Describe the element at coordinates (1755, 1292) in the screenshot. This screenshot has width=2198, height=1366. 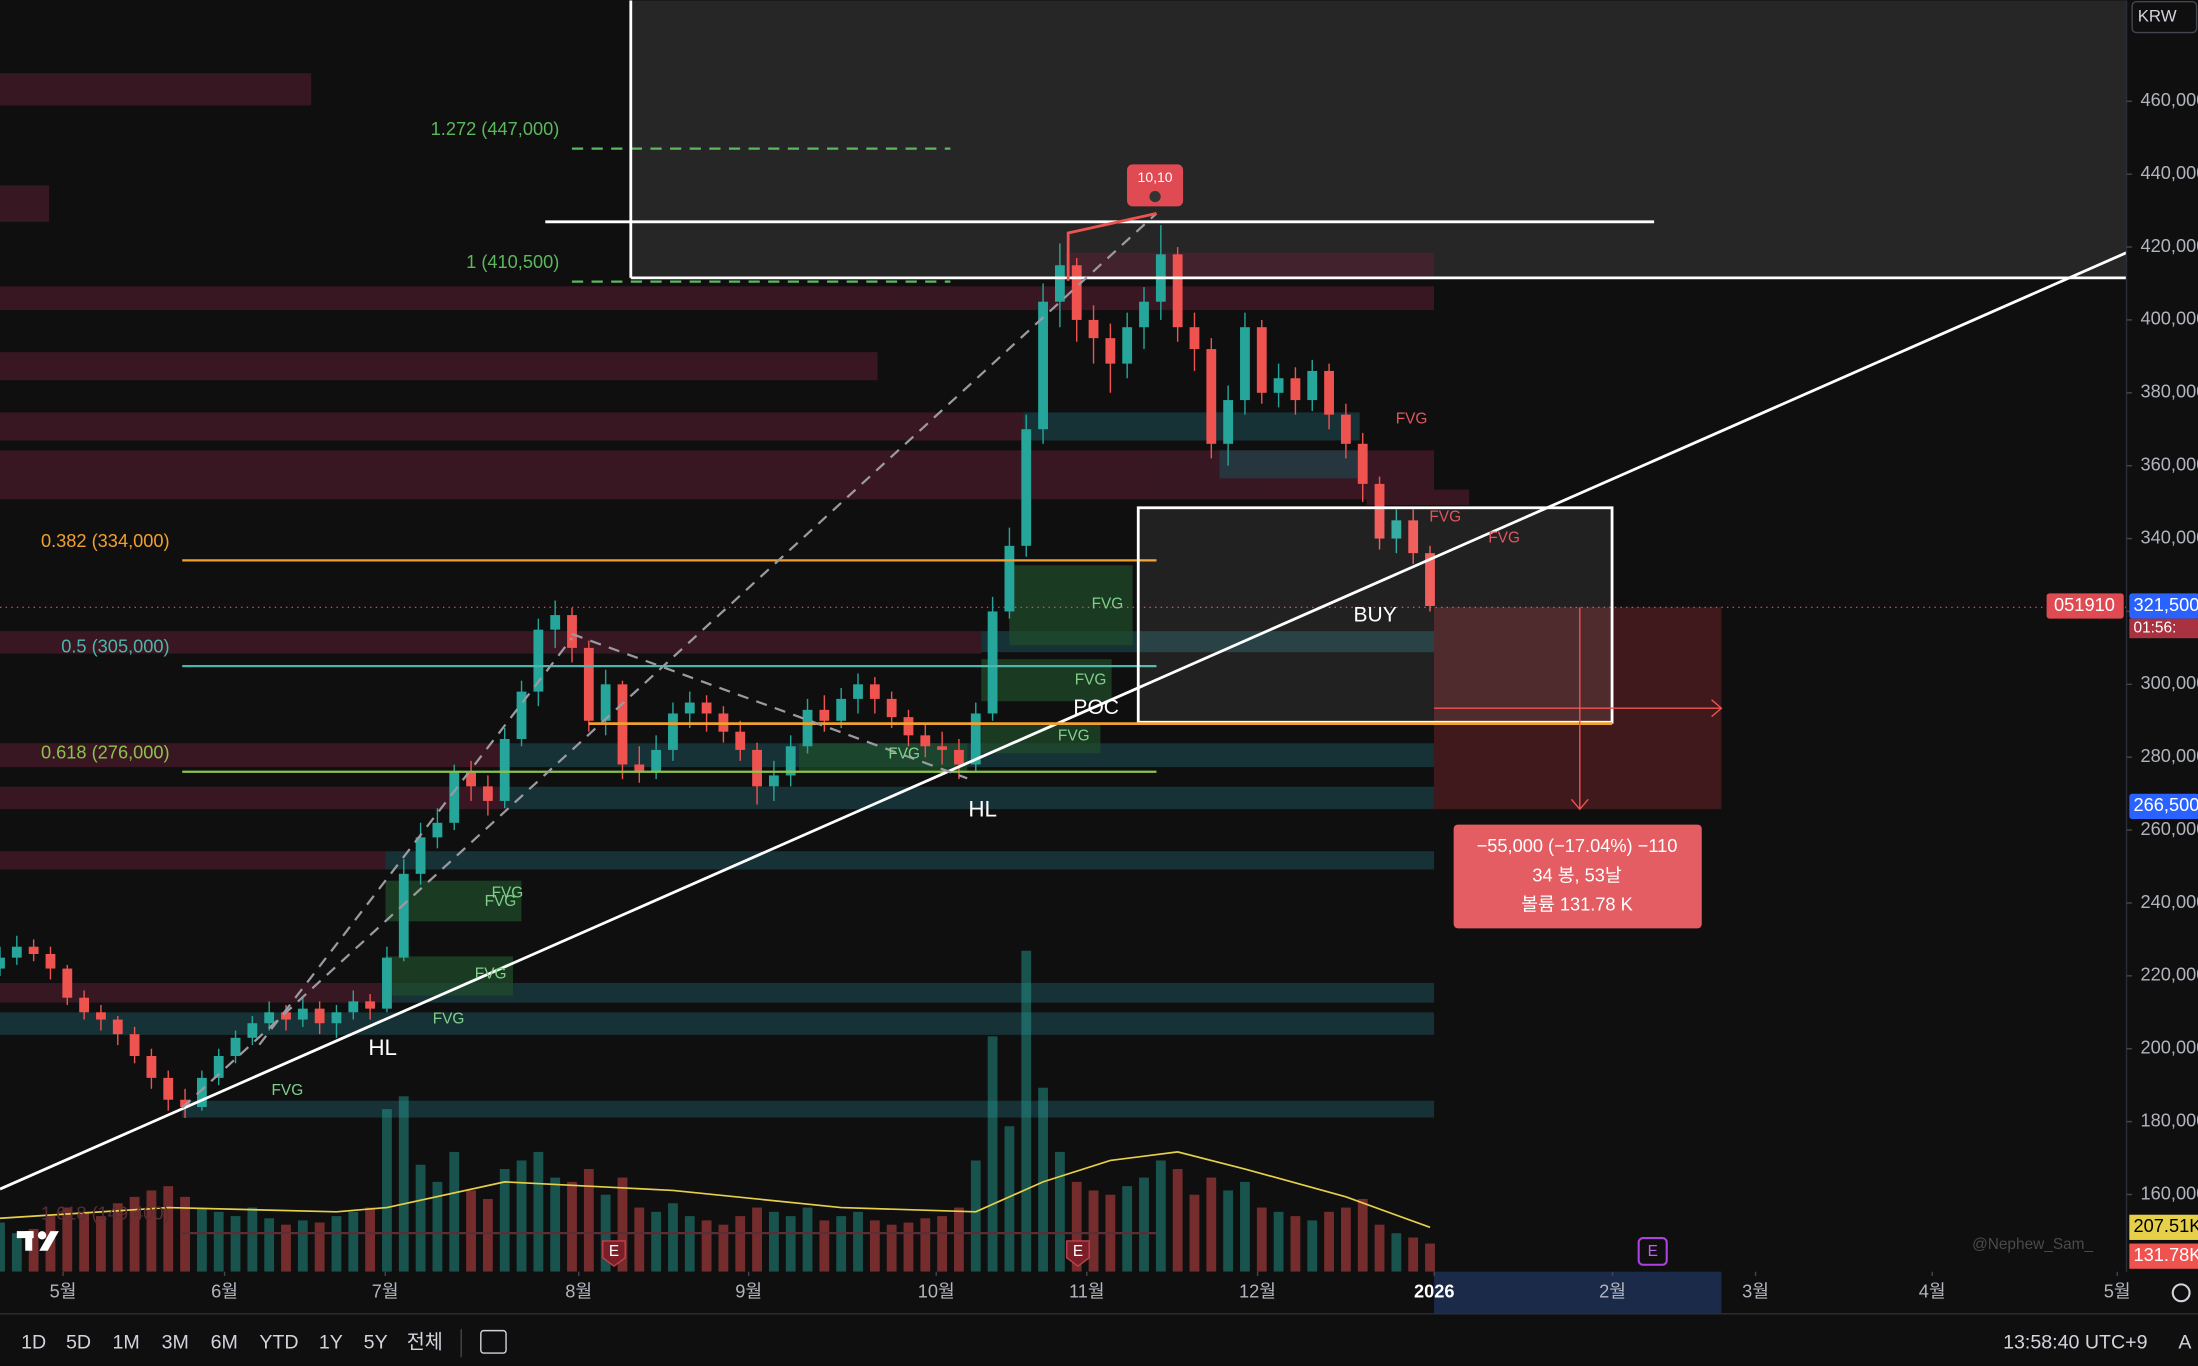
I see `x-tick-label: 3월` at that location.